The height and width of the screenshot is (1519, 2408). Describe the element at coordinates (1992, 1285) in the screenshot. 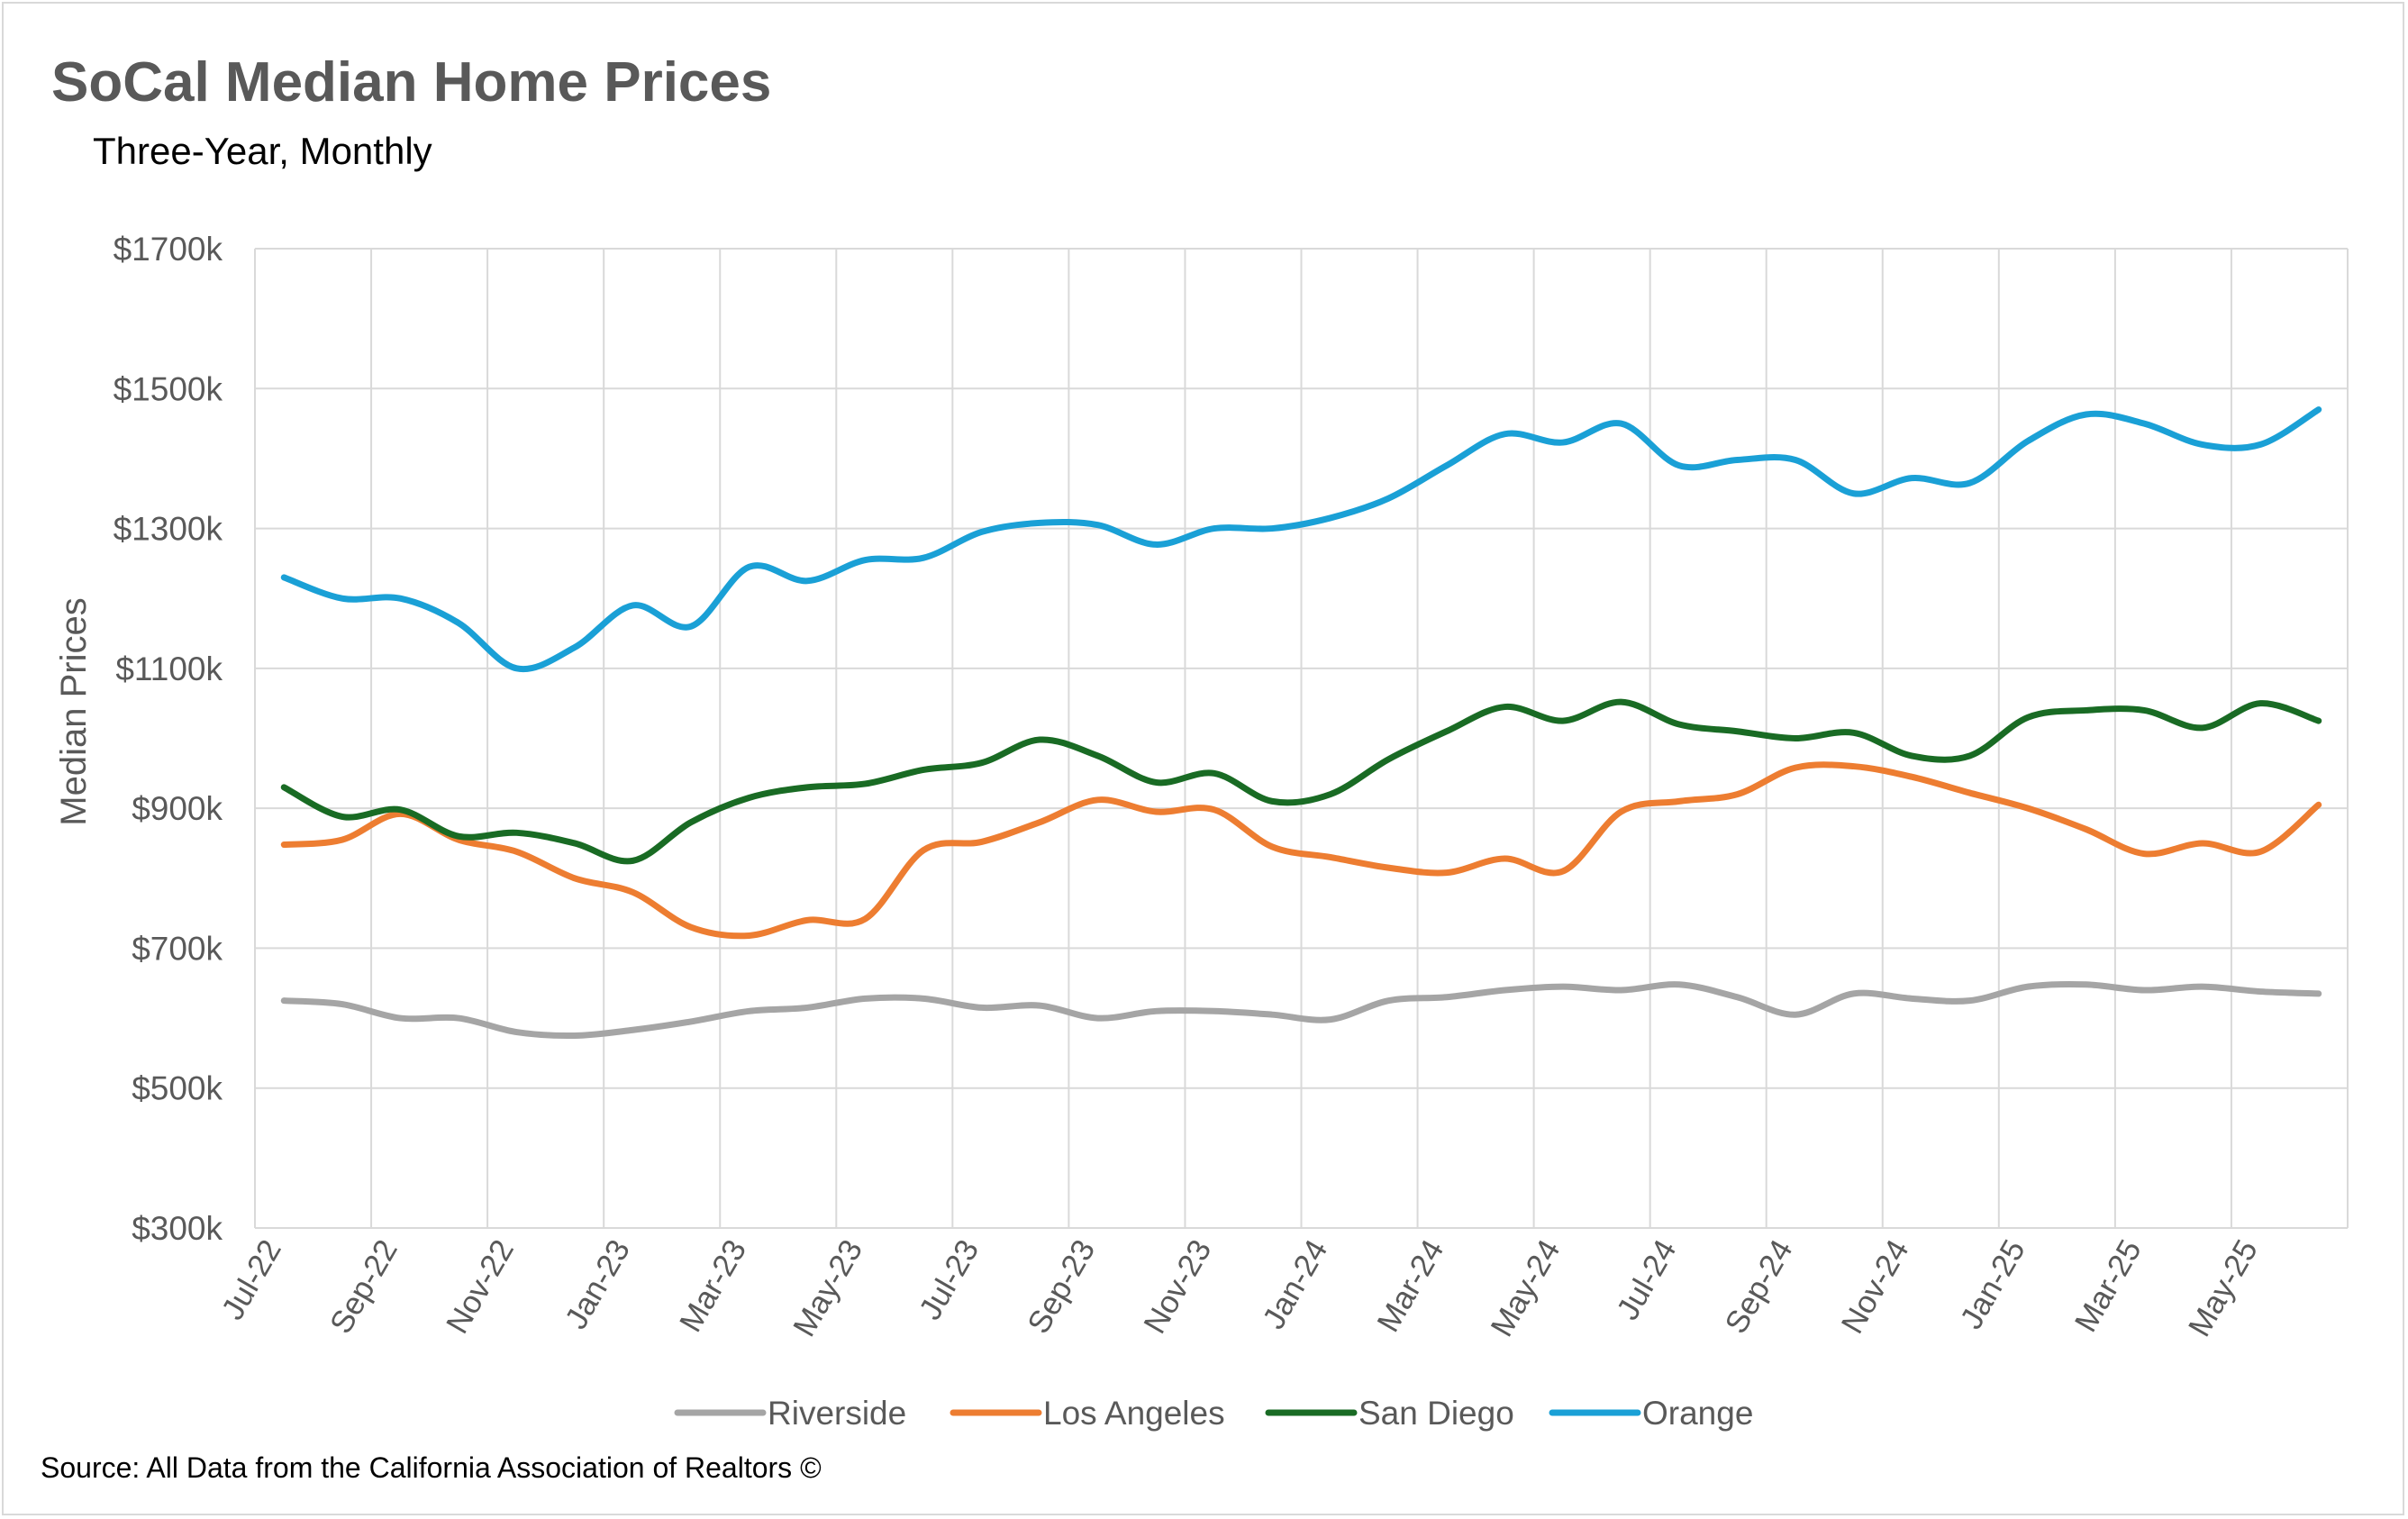

I see `x-tick-label: Jan-25` at that location.